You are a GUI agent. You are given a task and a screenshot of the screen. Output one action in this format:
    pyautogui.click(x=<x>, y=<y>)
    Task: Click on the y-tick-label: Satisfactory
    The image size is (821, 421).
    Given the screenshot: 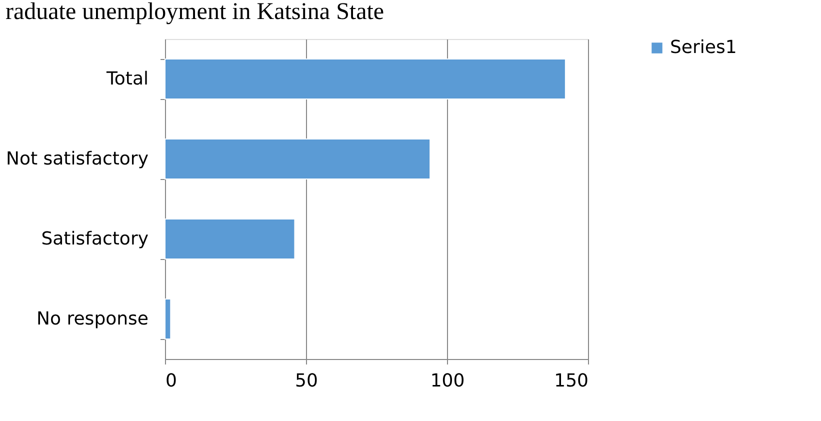 What is the action you would take?
    pyautogui.click(x=95, y=239)
    